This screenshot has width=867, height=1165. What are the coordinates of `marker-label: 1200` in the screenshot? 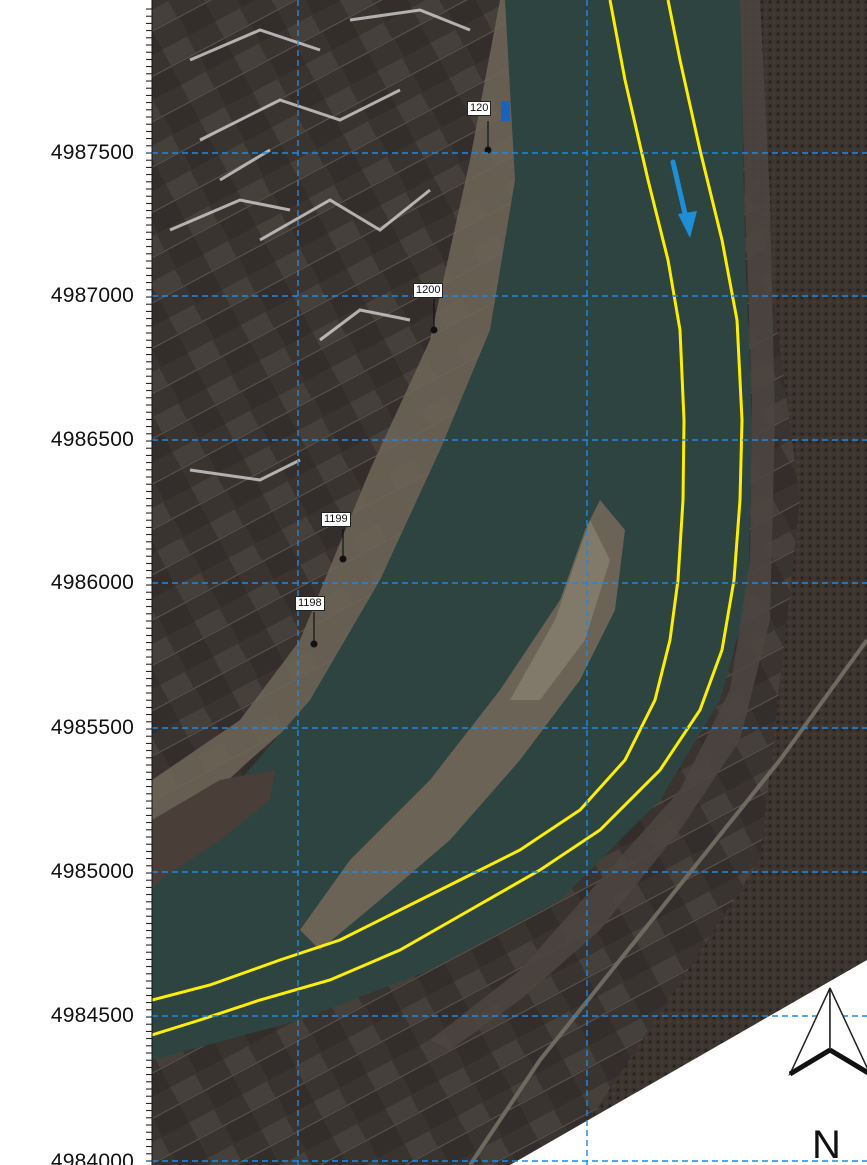 It's located at (428, 290).